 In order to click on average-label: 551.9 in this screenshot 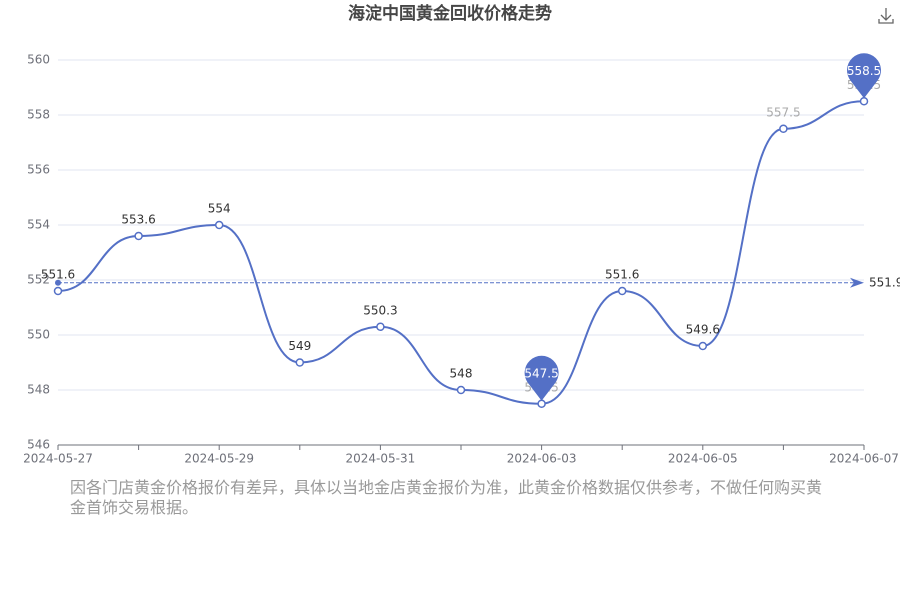, I will do `click(884, 282)`.